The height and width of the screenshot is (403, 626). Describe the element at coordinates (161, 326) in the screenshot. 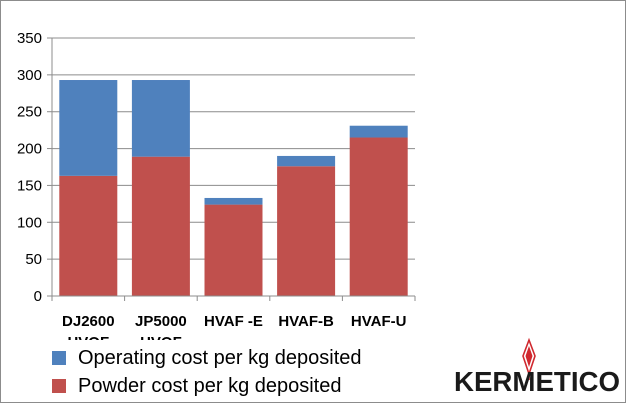

I see `x-category-label-1: JP5000HVOF` at that location.